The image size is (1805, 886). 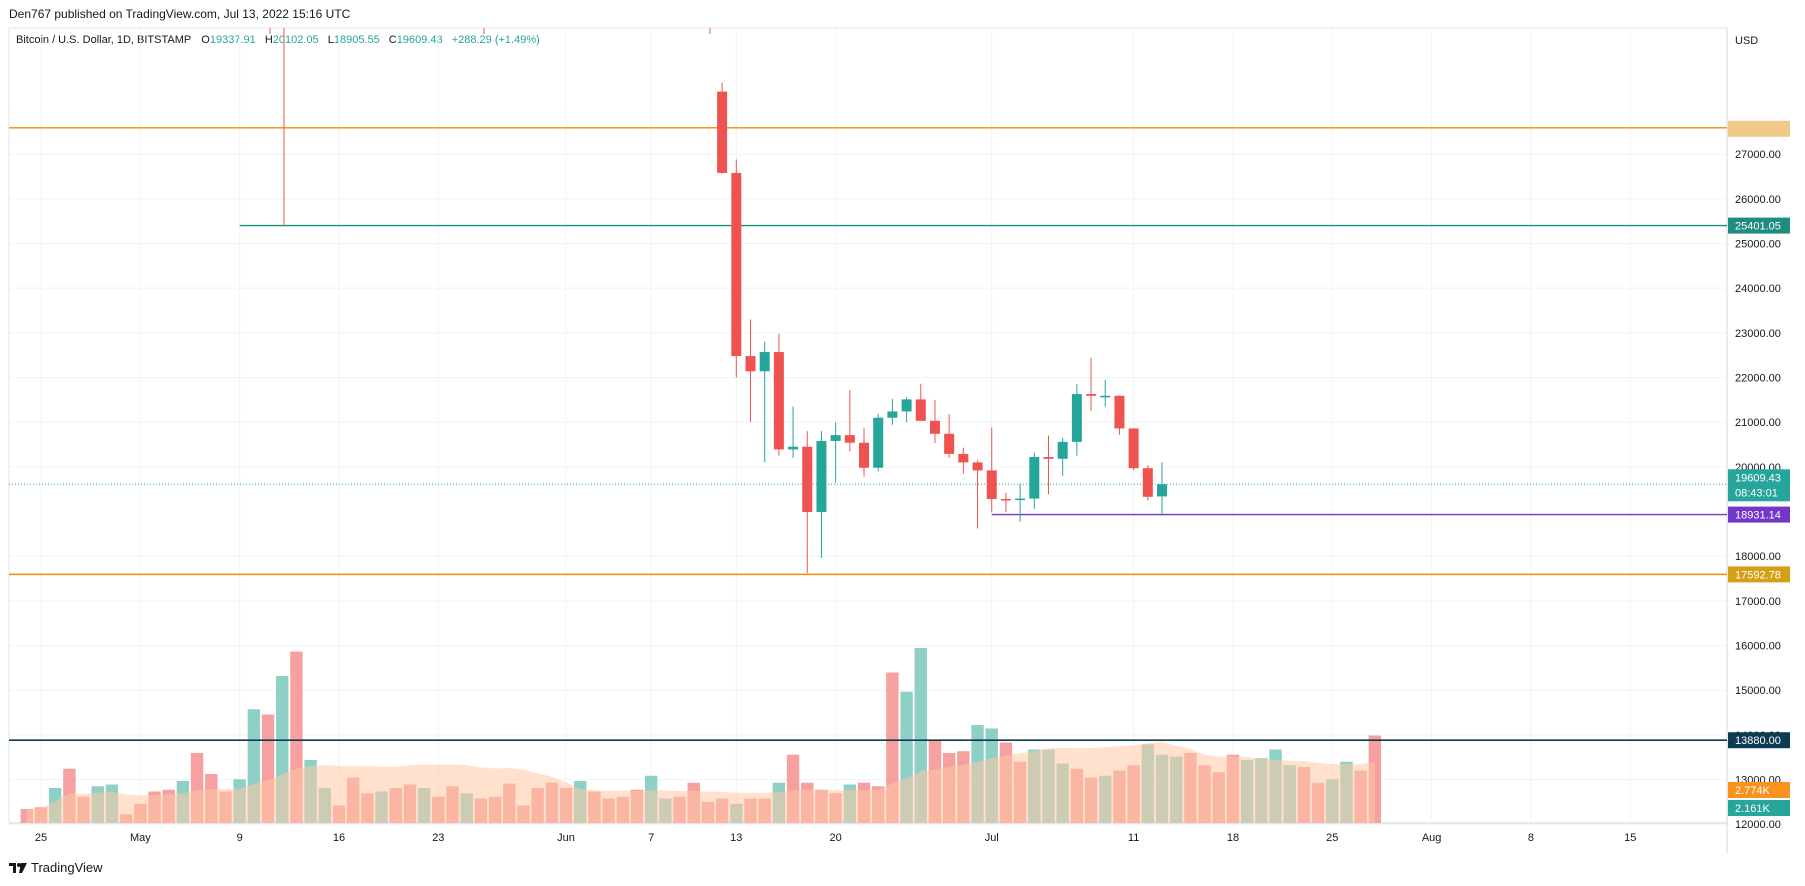 I want to click on level-badge-text: 13880.00, so click(x=1758, y=741).